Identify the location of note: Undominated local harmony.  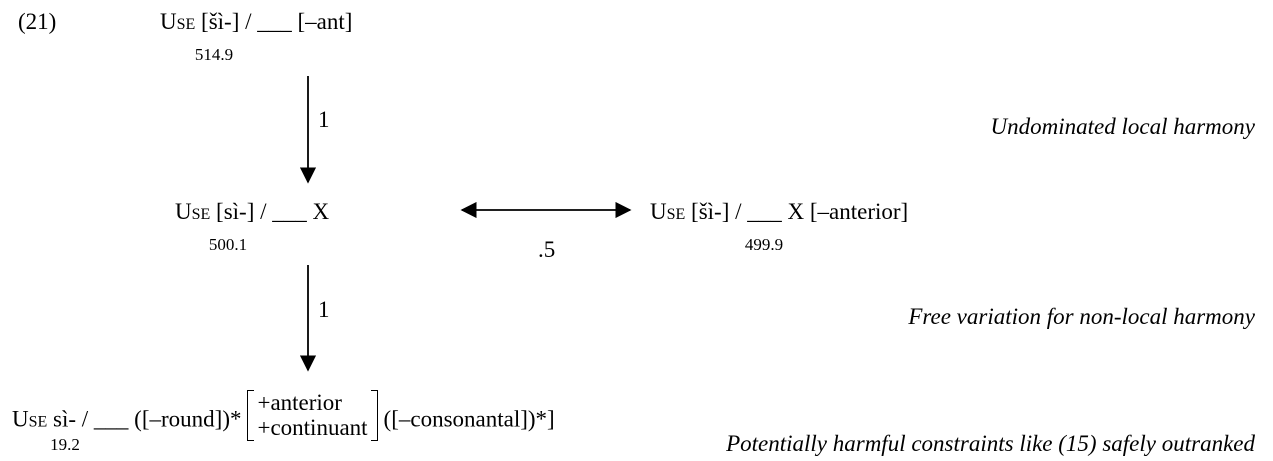
(1122, 126).